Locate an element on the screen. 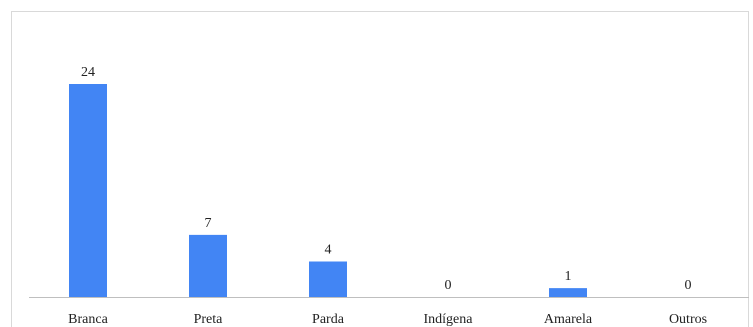 The height and width of the screenshot is (327, 753). data-label-amarela: 1 is located at coordinates (568, 276).